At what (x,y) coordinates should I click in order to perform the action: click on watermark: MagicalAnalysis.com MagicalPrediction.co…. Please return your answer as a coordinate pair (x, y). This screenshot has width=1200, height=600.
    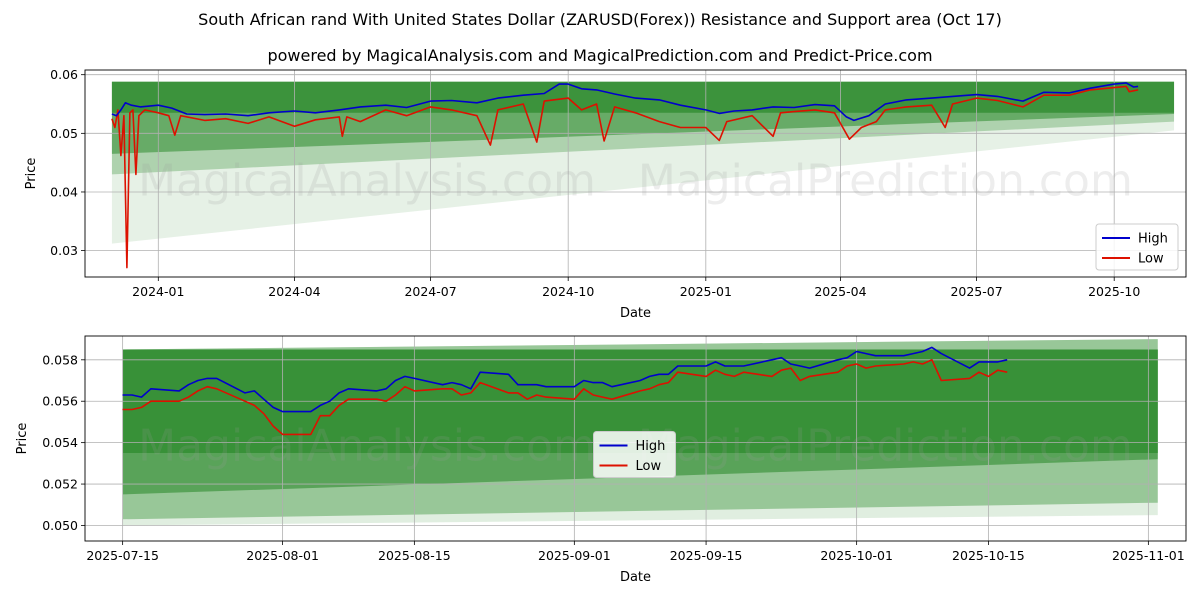
    Looking at the image, I should click on (635, 181).